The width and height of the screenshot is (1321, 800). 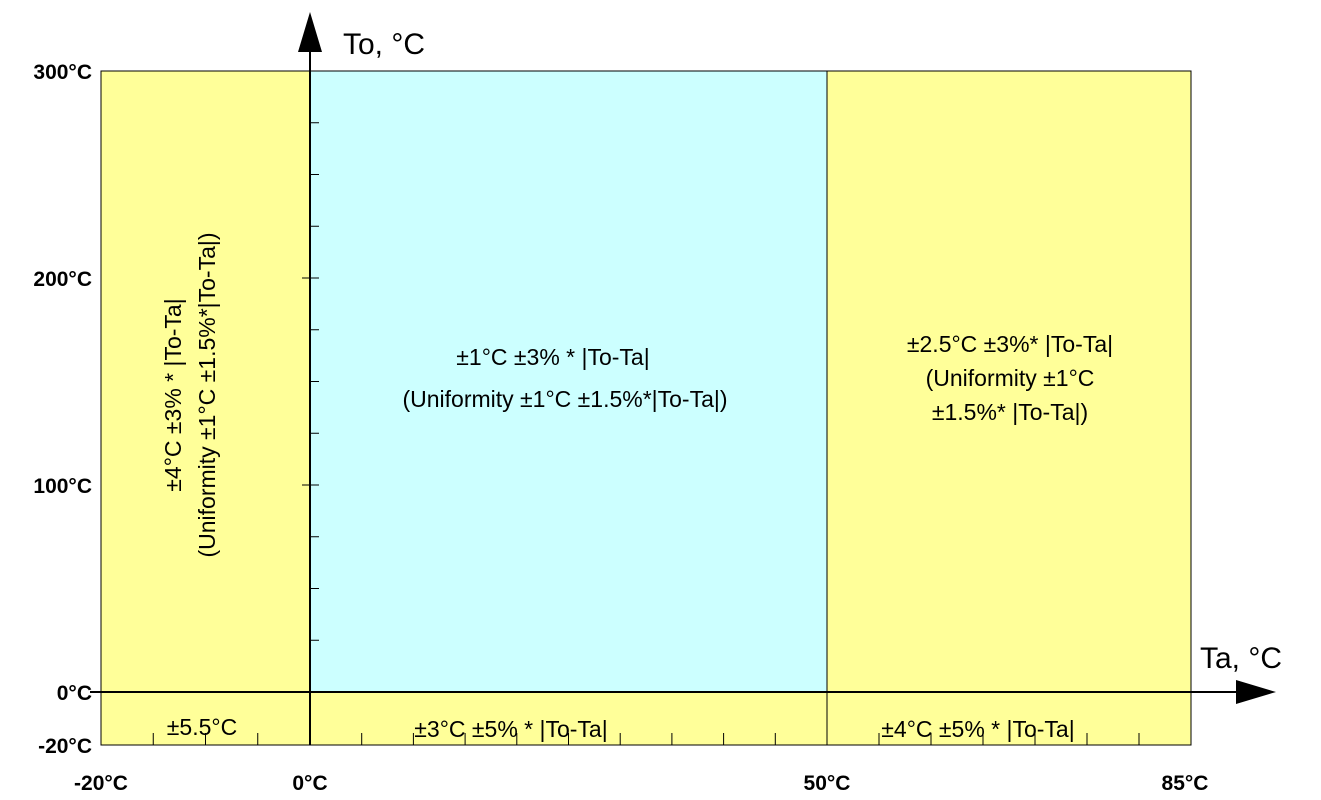 I want to click on region-hot-ambient-label-line: (Uniformity ±1°C, so click(x=1010, y=378).